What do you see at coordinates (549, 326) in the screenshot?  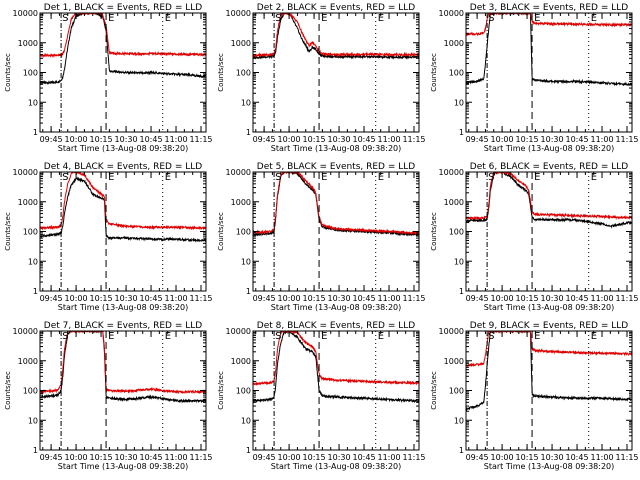 I see `chart-title: Det 9, BLACK = Events, RED = LLD` at bounding box center [549, 326].